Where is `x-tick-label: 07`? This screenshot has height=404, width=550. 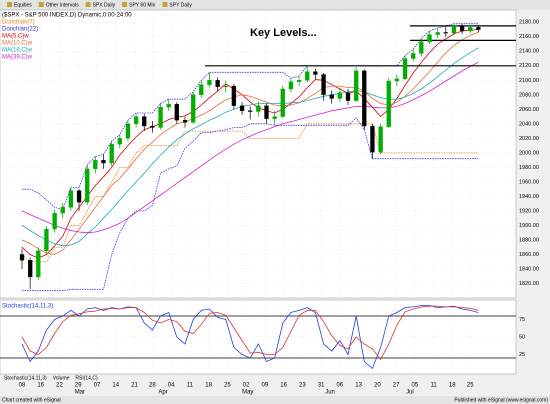
x-tick-label: 07 is located at coordinates (97, 386).